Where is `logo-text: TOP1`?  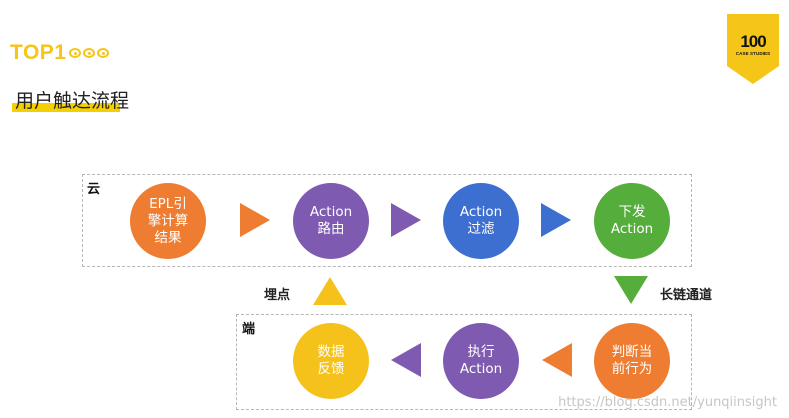
logo-text: TOP1 is located at coordinates (38, 52).